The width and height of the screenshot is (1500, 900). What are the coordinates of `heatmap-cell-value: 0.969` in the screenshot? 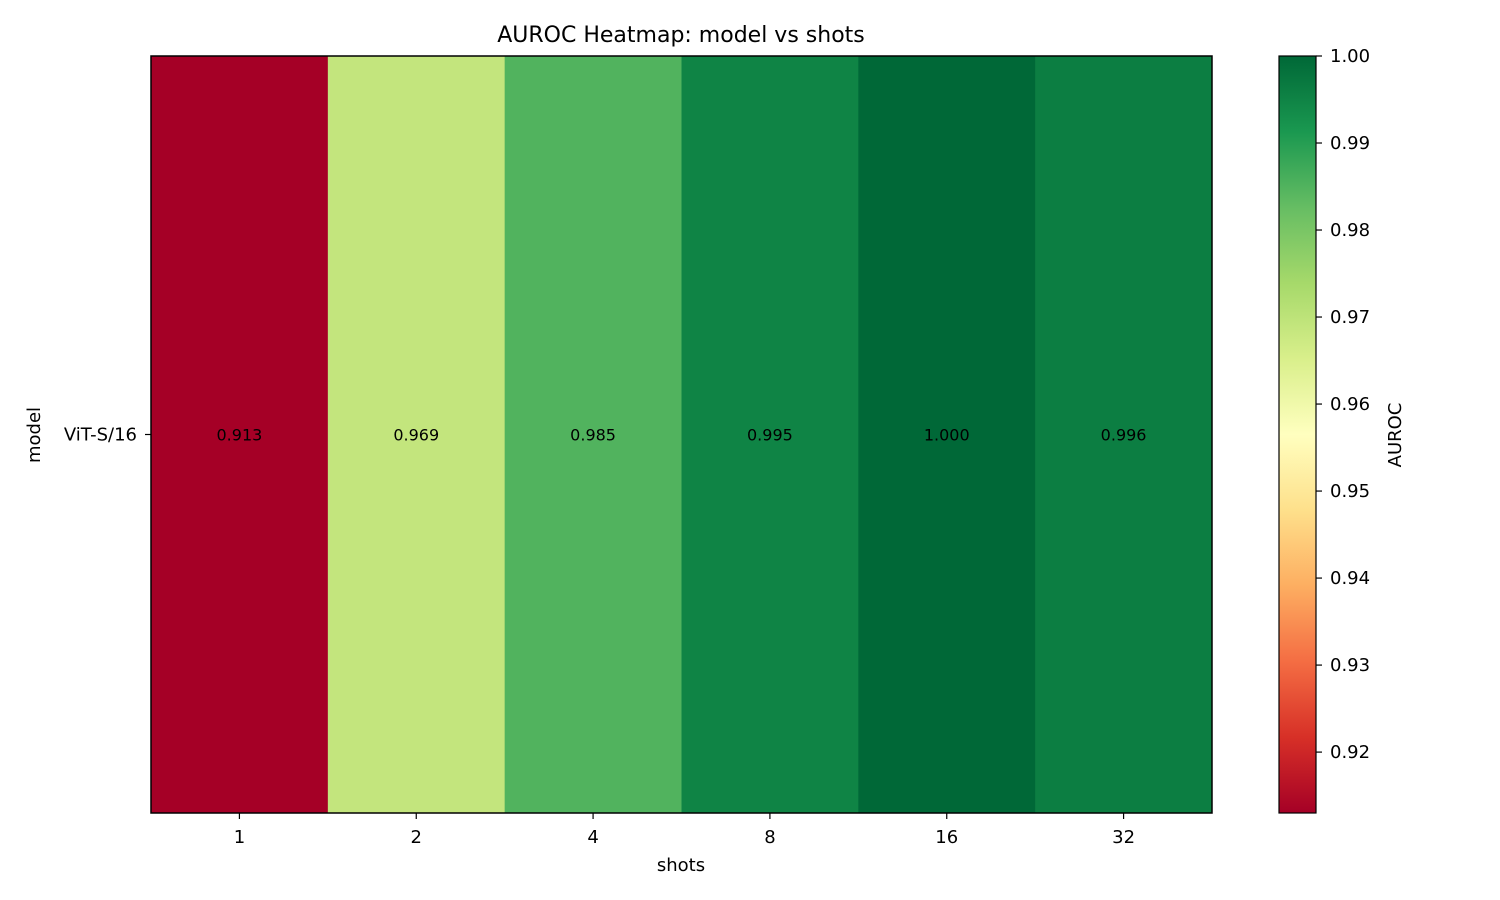 It's located at (416, 435).